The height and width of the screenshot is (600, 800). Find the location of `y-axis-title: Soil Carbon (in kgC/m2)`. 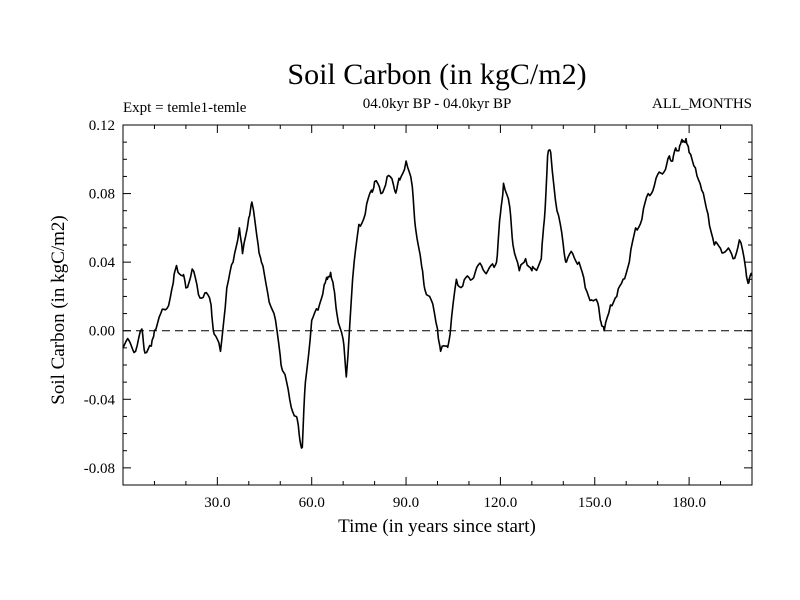

y-axis-title: Soil Carbon (in kgC/m2) is located at coordinates (58, 309).